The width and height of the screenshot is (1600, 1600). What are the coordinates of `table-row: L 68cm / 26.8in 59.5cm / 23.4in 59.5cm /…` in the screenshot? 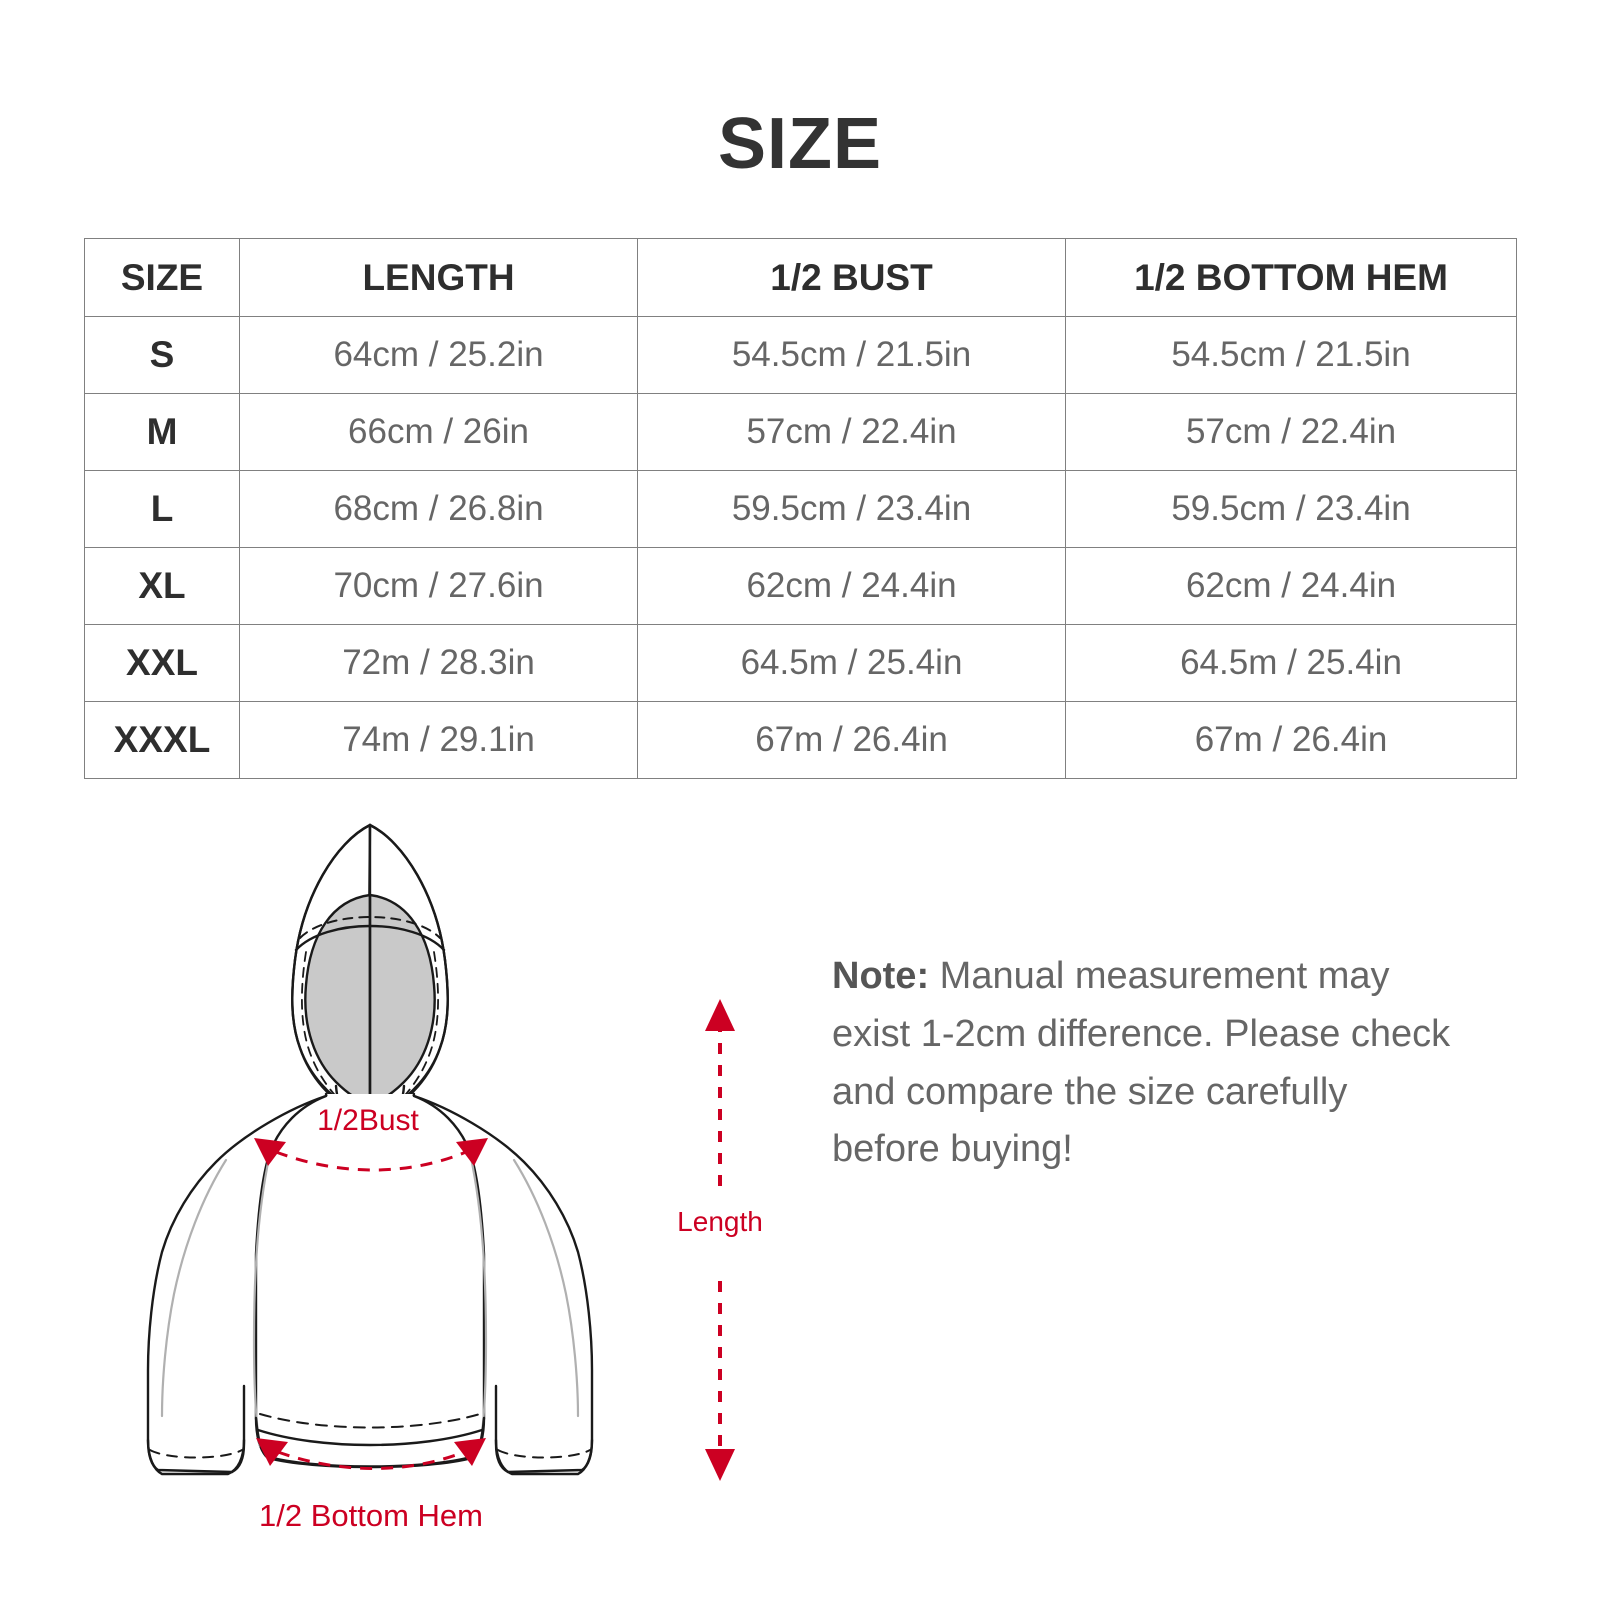 It's located at (800, 509).